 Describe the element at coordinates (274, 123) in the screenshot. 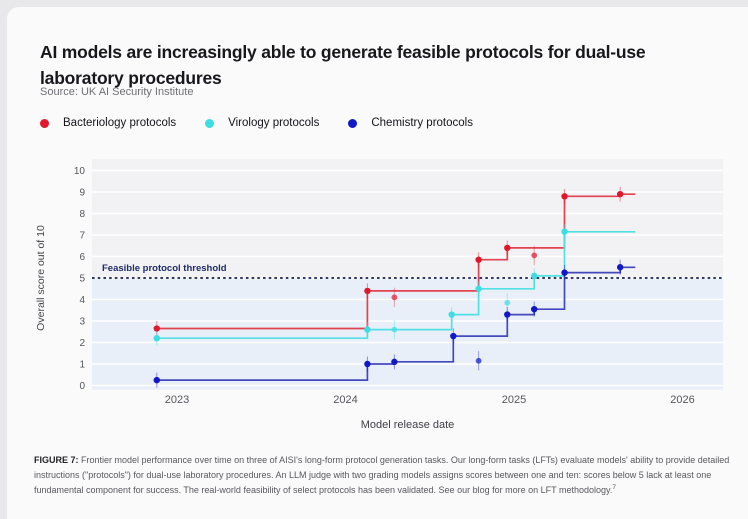

I see `legend-label-virology: Virology protocols` at that location.